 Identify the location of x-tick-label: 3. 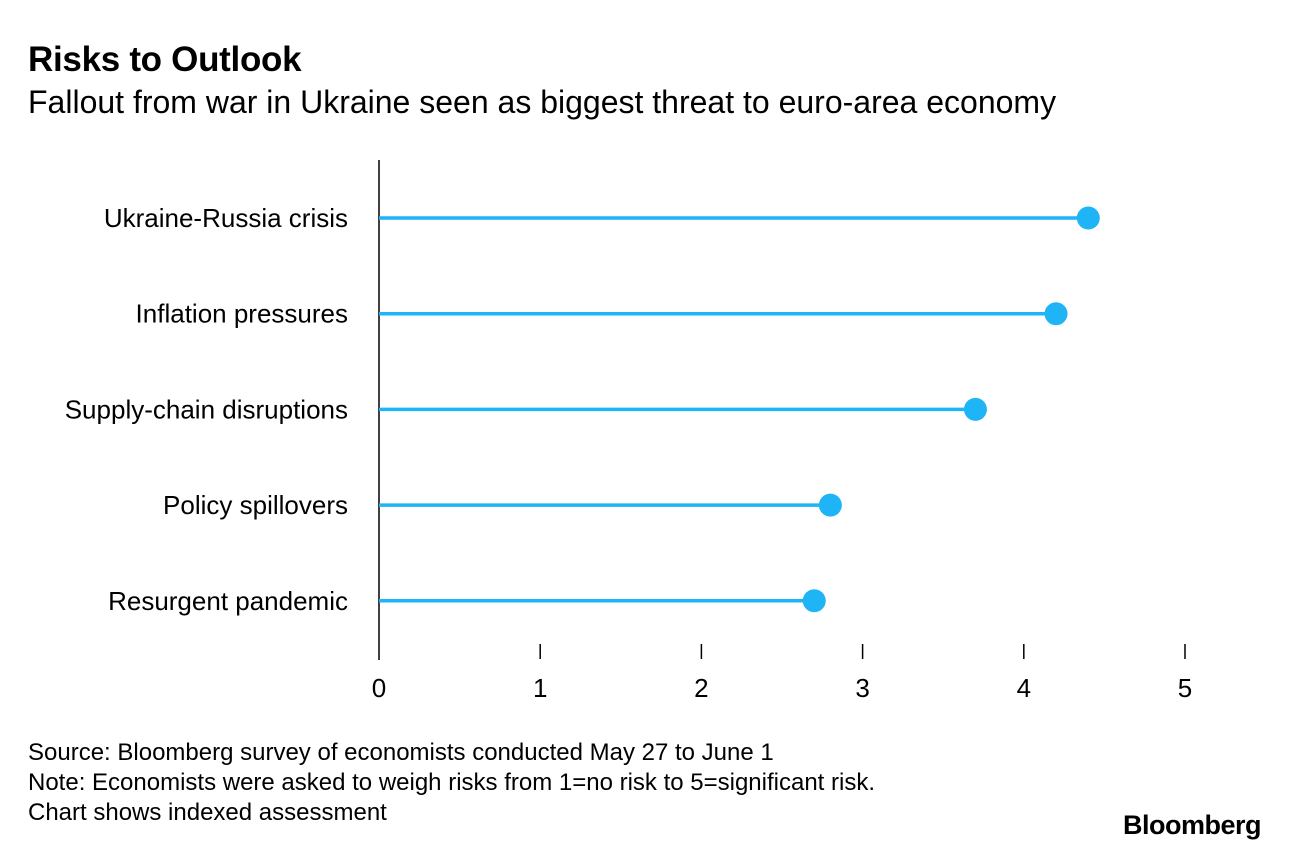
(862, 688).